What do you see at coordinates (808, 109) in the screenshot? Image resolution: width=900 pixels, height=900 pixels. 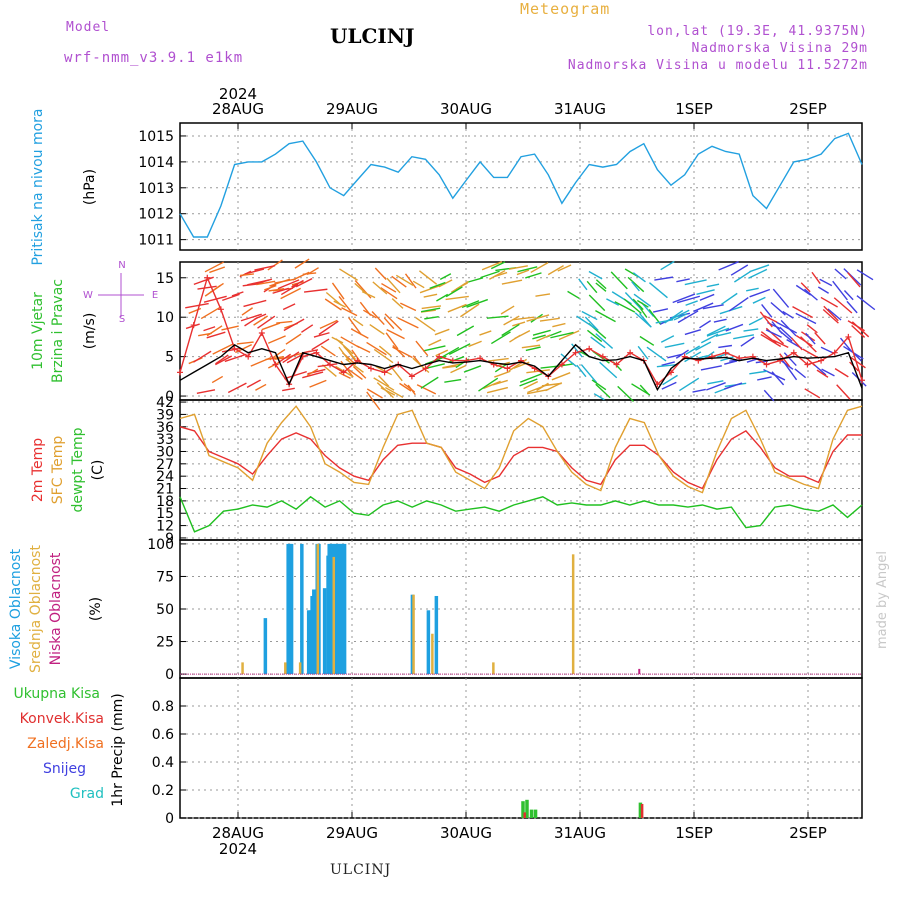 I see `date-tick-top: 2SEP` at bounding box center [808, 109].